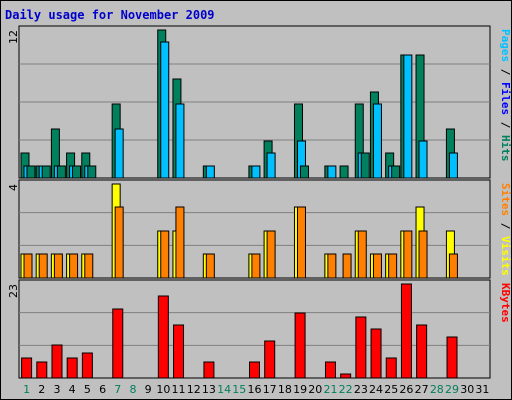 The width and height of the screenshot is (512, 400). Describe the element at coordinates (406, 389) in the screenshot. I see `x-tick-label: 26` at that location.